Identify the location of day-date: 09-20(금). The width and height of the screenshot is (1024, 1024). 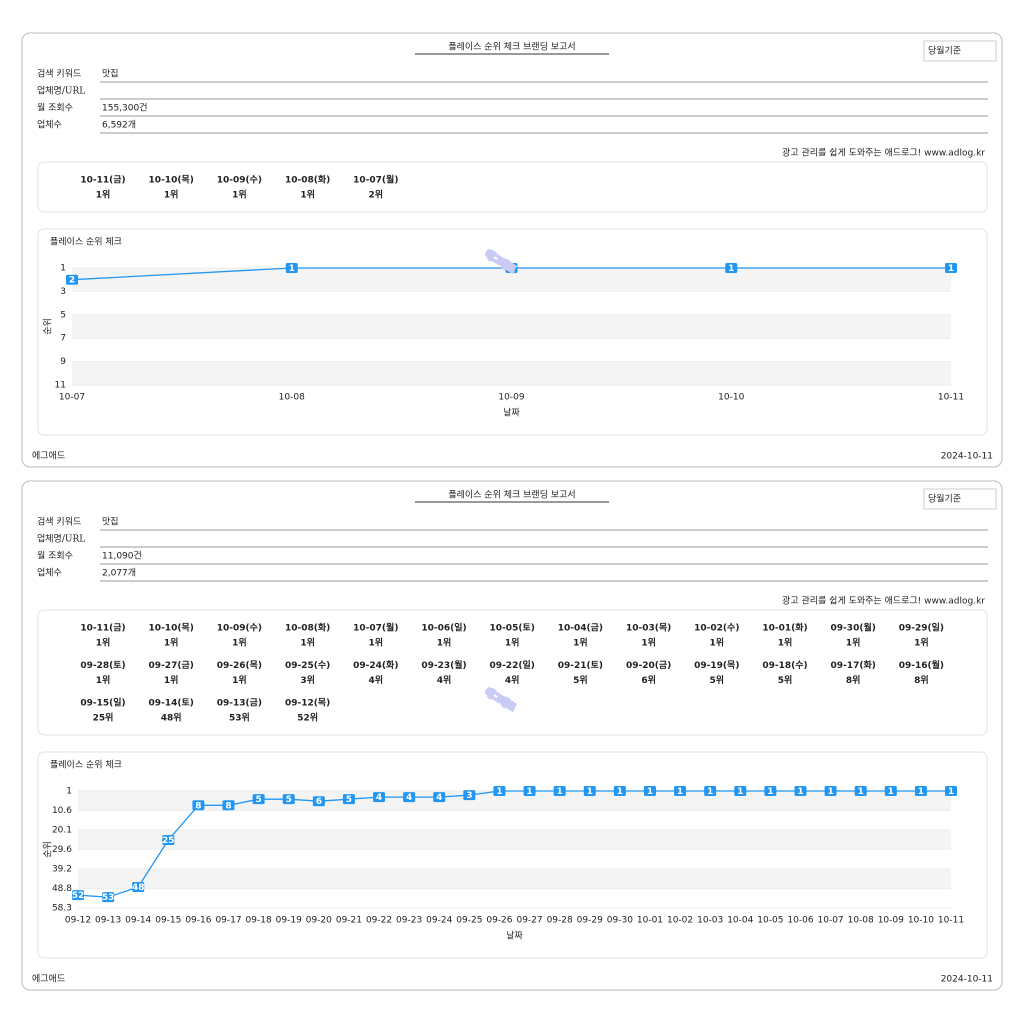
(648, 665).